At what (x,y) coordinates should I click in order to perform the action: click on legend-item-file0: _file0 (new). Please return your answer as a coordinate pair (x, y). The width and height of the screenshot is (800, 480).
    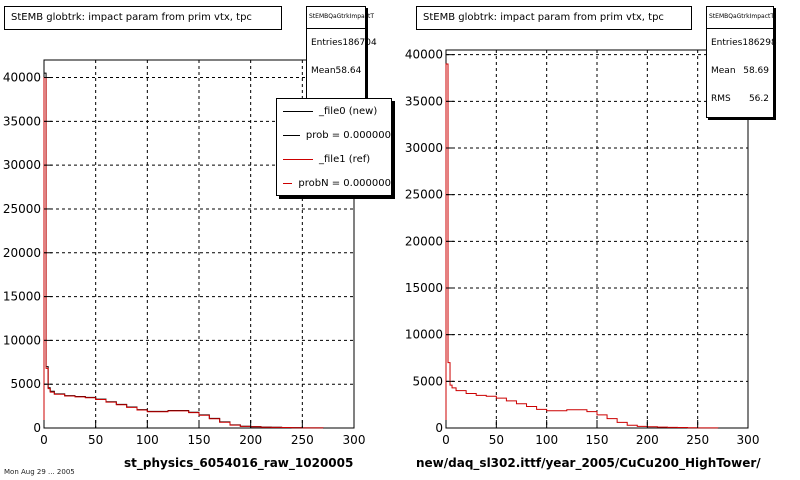
    Looking at the image, I should click on (334, 111).